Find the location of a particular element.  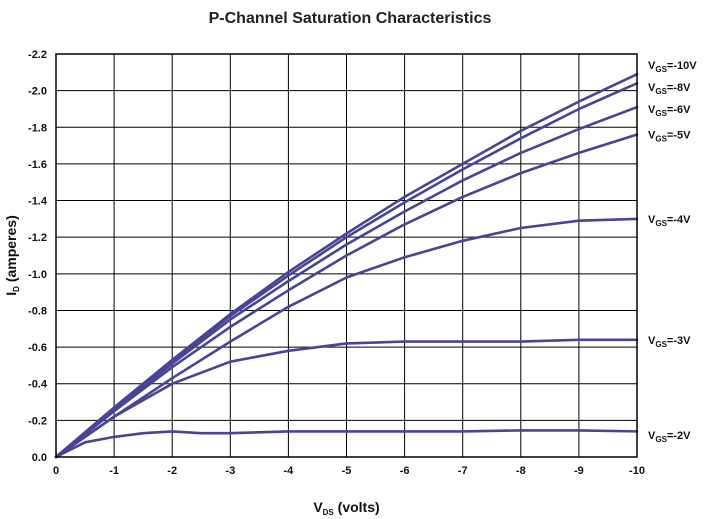

x-tick-label: -6 is located at coordinates (405, 471).